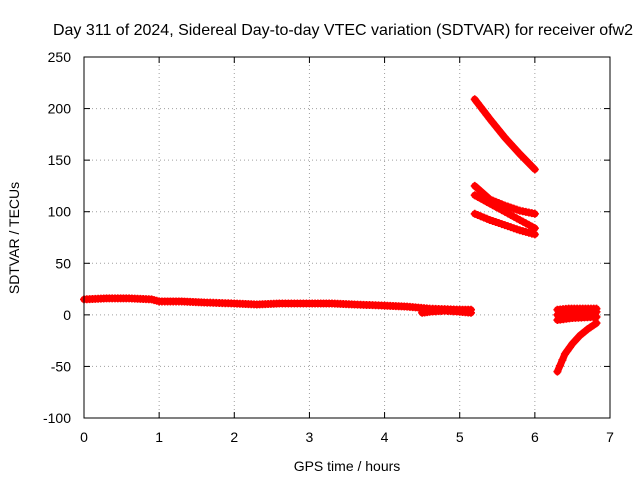  What do you see at coordinates (63, 263) in the screenshot?
I see `y-tick-label: 50` at bounding box center [63, 263].